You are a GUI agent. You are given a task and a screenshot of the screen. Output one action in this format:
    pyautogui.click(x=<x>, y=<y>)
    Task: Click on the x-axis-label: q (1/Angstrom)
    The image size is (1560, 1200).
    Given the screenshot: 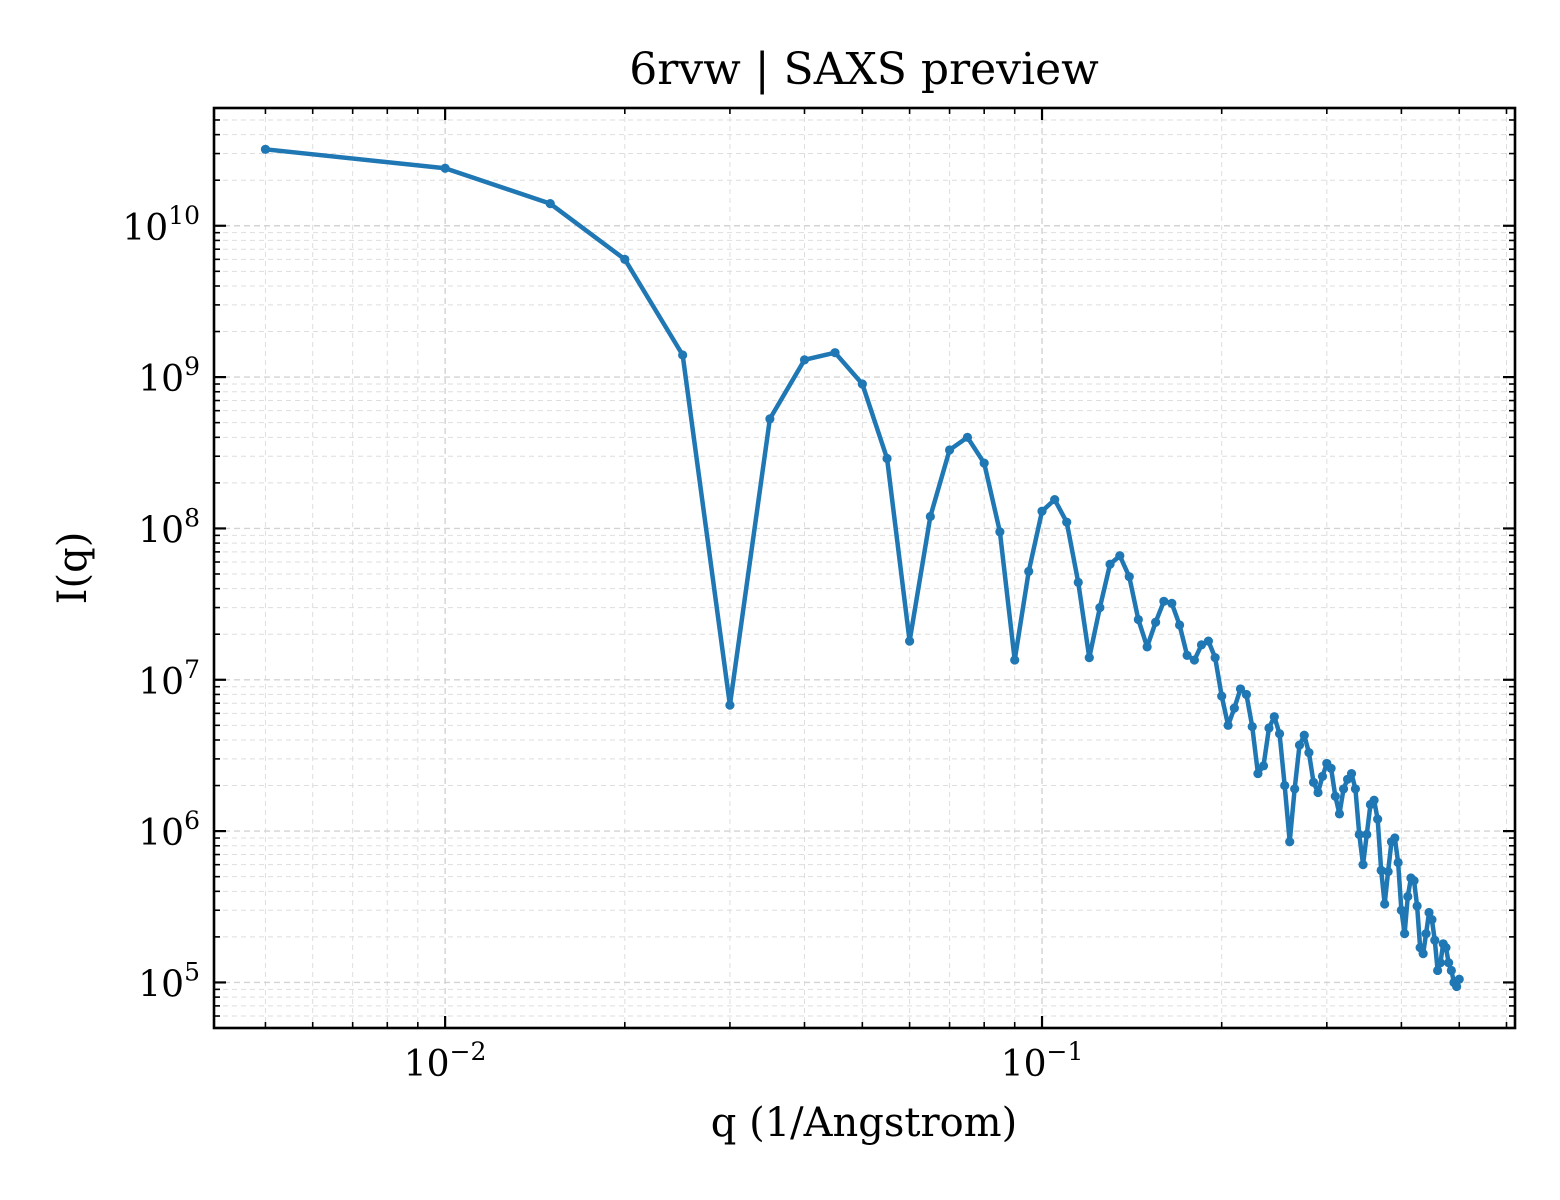 What is the action you would take?
    pyautogui.click(x=864, y=1123)
    